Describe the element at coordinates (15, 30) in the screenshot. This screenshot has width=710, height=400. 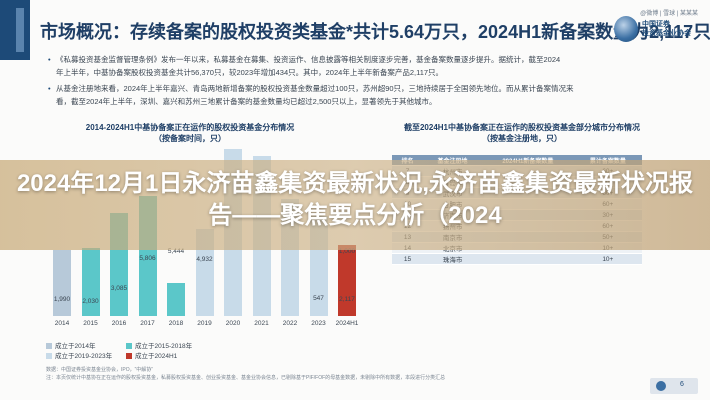
I see `brand-bar` at that location.